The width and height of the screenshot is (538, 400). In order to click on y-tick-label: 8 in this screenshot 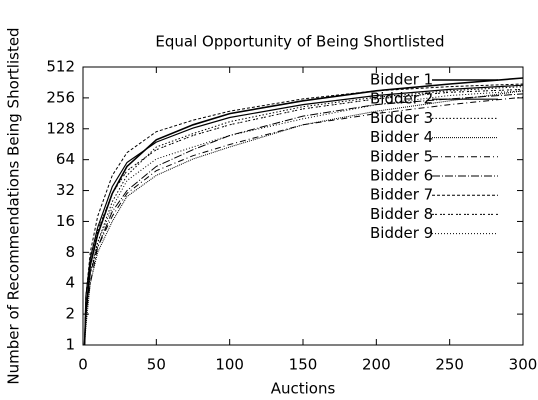, I will do `click(70, 252)`.